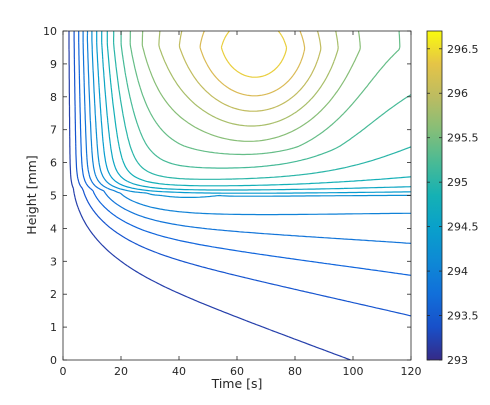 This screenshot has height=405, width=490. I want to click on y-tick-label: 1, so click(53, 327).